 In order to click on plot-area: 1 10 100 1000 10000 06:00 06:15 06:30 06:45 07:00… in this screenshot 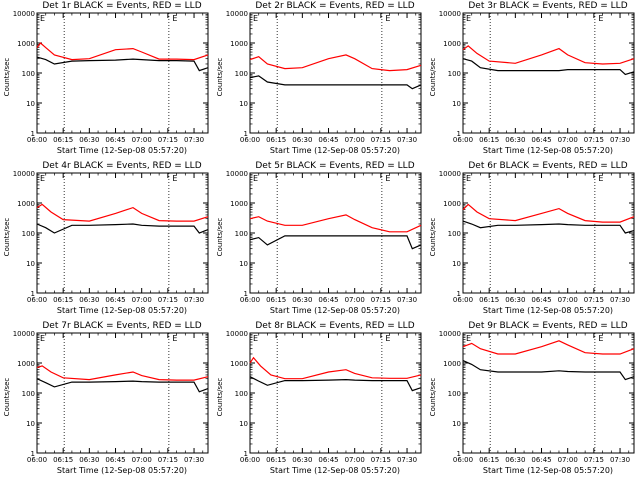, I will do `click(537, 397)`.